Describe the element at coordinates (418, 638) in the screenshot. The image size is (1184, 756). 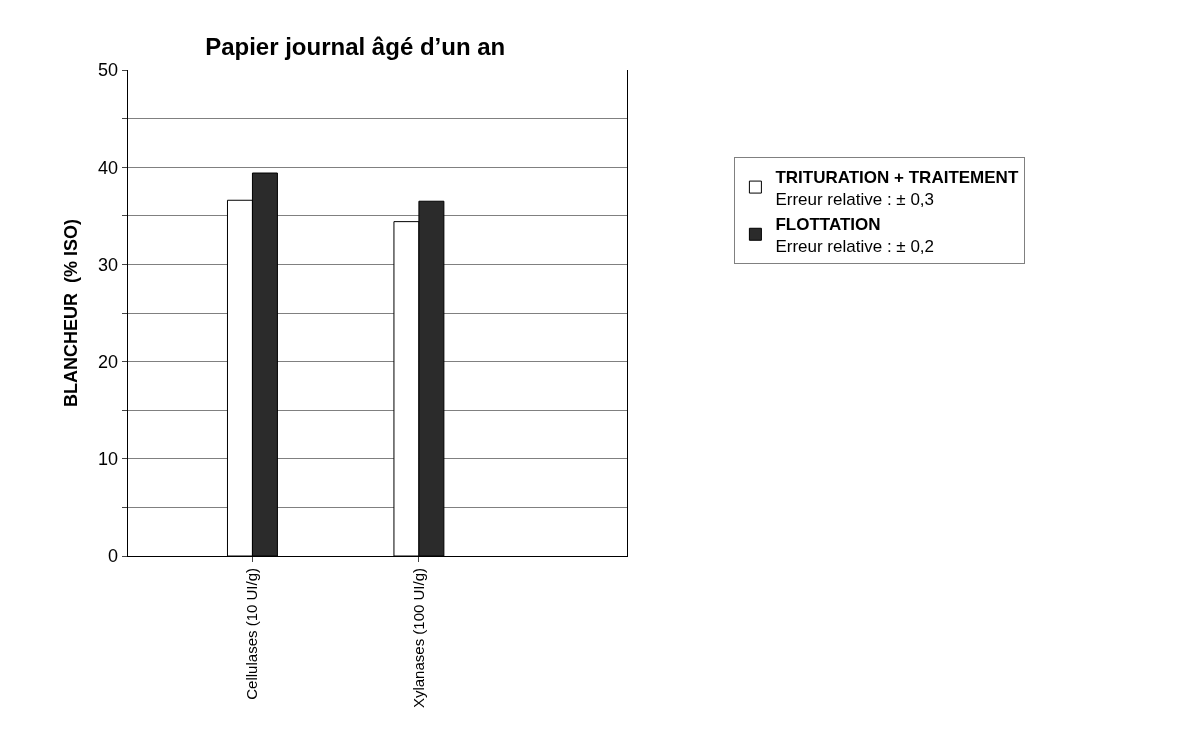
I see `x-tick-label: Xylanases (100 UI/g)` at that location.